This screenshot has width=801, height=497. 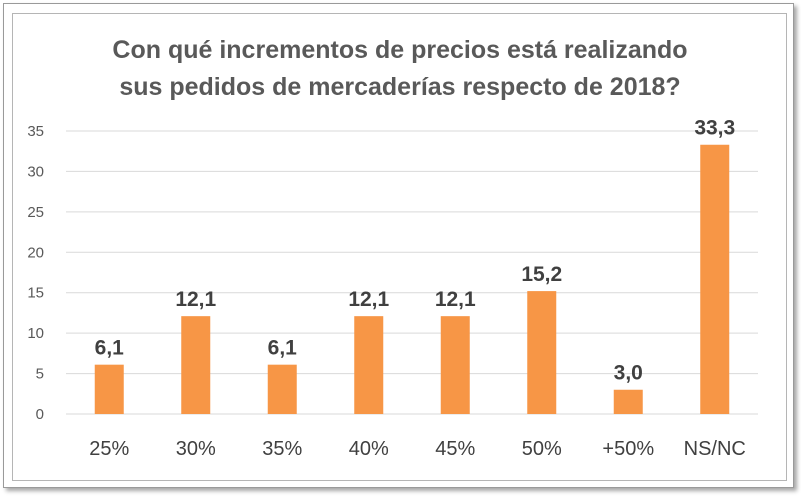 I want to click on x-tick-label: NS/NC, so click(x=715, y=449).